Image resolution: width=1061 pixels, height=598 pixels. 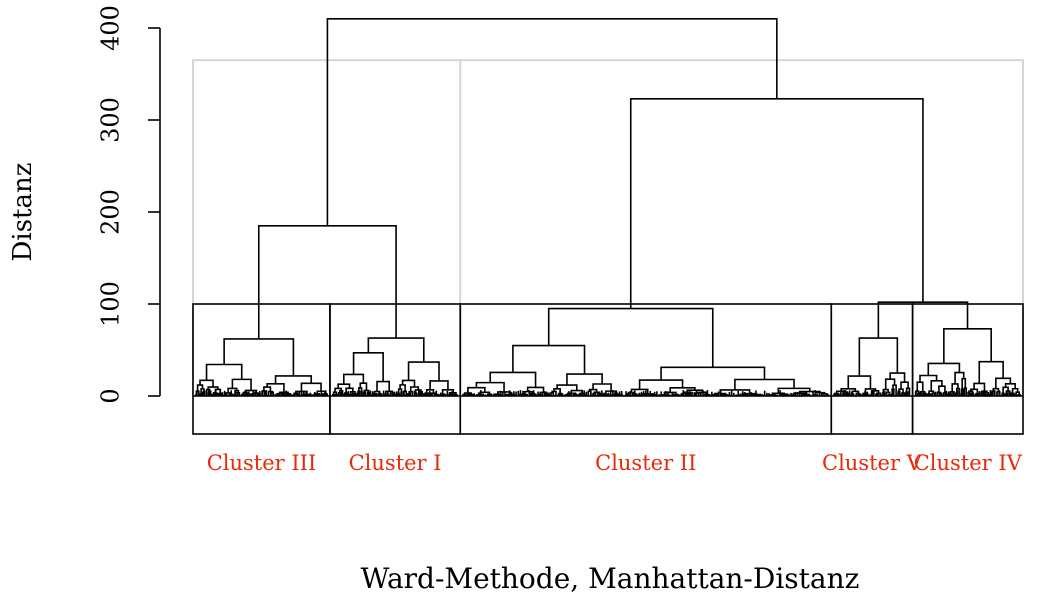 What do you see at coordinates (968, 463) in the screenshot?
I see `cluster-label: Cluster IV` at bounding box center [968, 463].